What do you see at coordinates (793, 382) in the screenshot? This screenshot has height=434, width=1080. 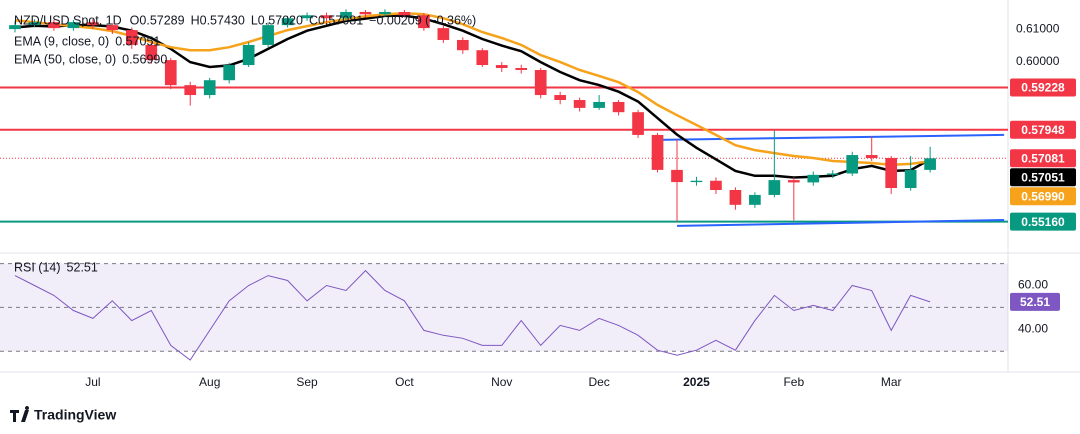 I see `x-tick-label: Feb` at bounding box center [793, 382].